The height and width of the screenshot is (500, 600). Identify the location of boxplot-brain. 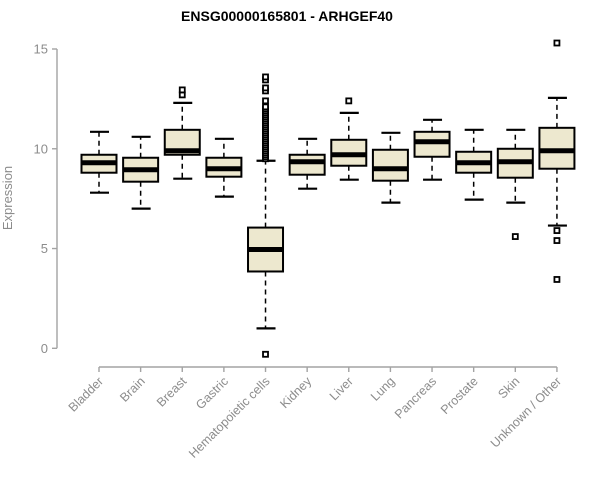
(141, 172).